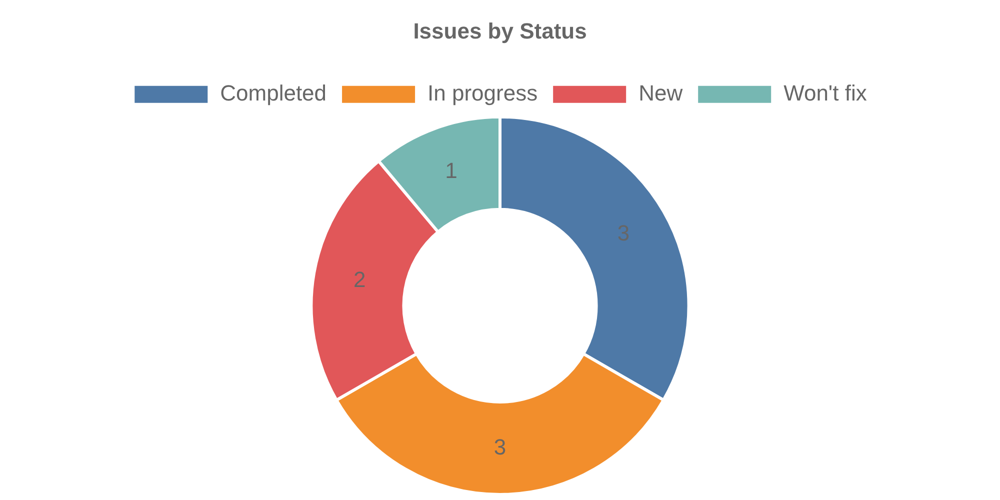 Image resolution: width=1000 pixels, height=500 pixels. Describe the element at coordinates (500, 31) in the screenshot. I see `chart-title: Issues by Status` at that location.